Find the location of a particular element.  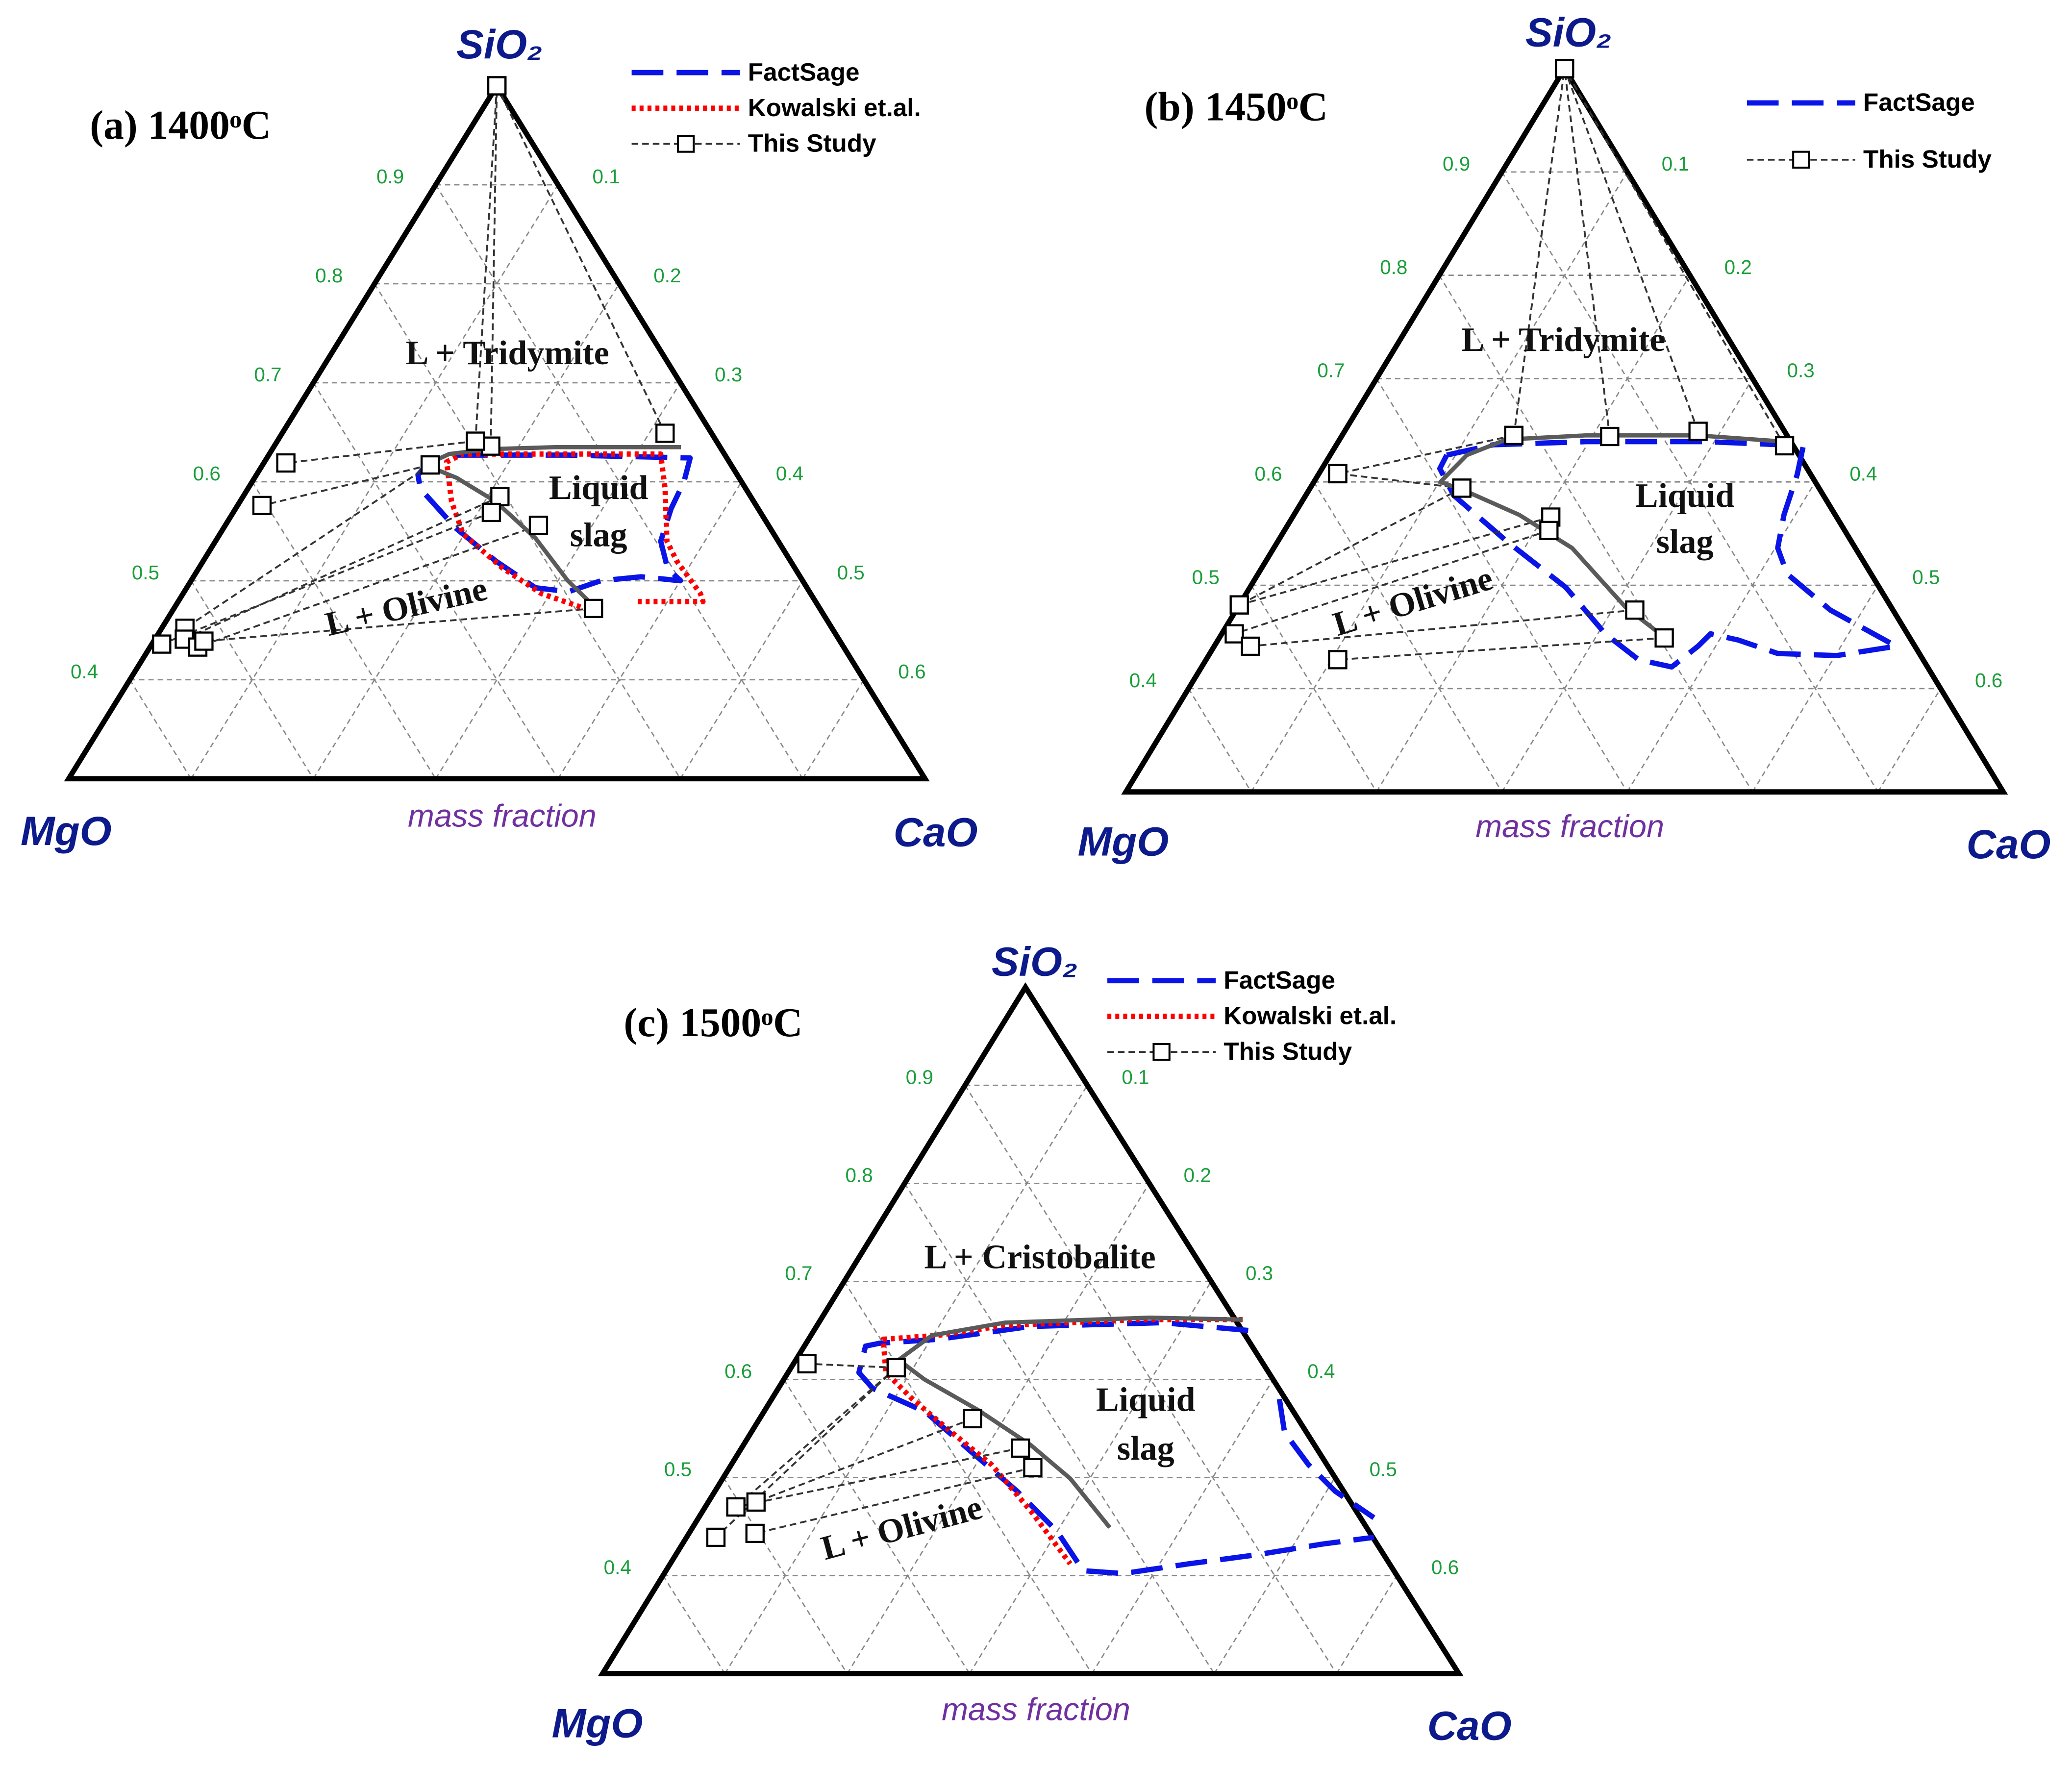

series-line is located at coordinates (575, 531).